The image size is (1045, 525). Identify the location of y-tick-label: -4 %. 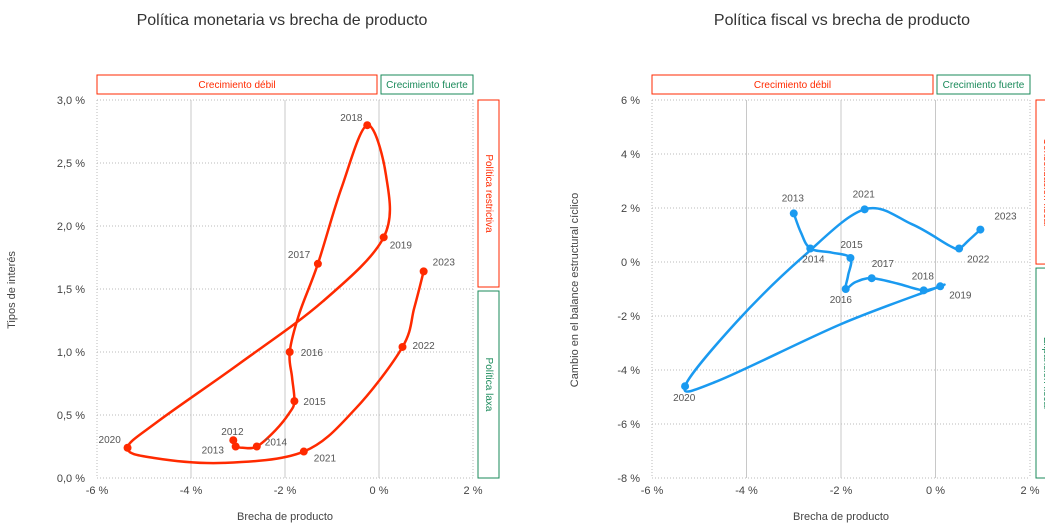
(628, 371).